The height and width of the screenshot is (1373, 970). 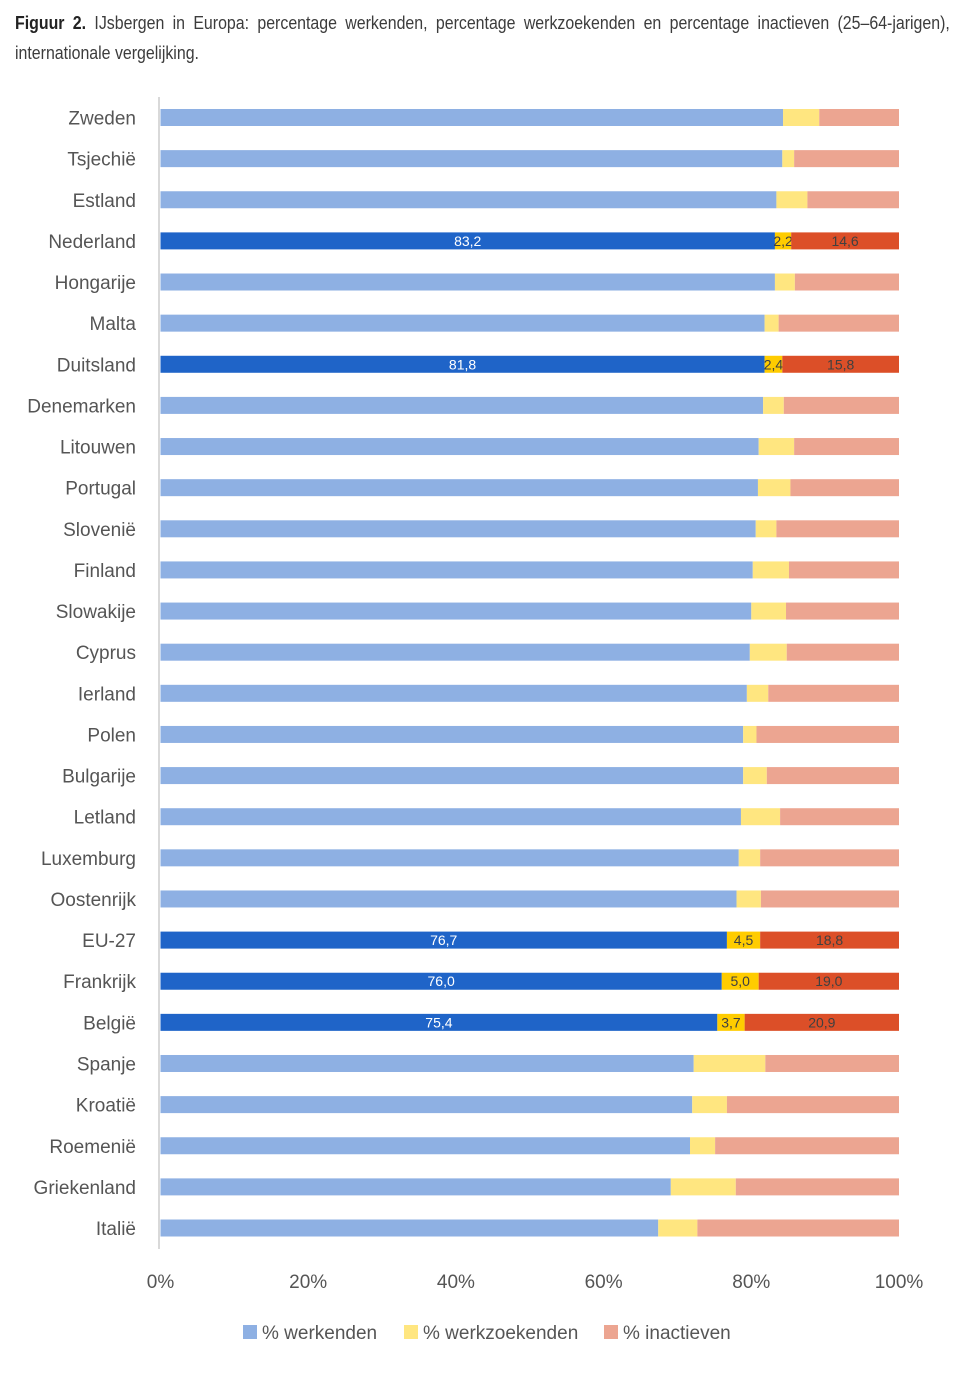 What do you see at coordinates (459, 488) in the screenshot?
I see `bar-portugal--werkenden` at bounding box center [459, 488].